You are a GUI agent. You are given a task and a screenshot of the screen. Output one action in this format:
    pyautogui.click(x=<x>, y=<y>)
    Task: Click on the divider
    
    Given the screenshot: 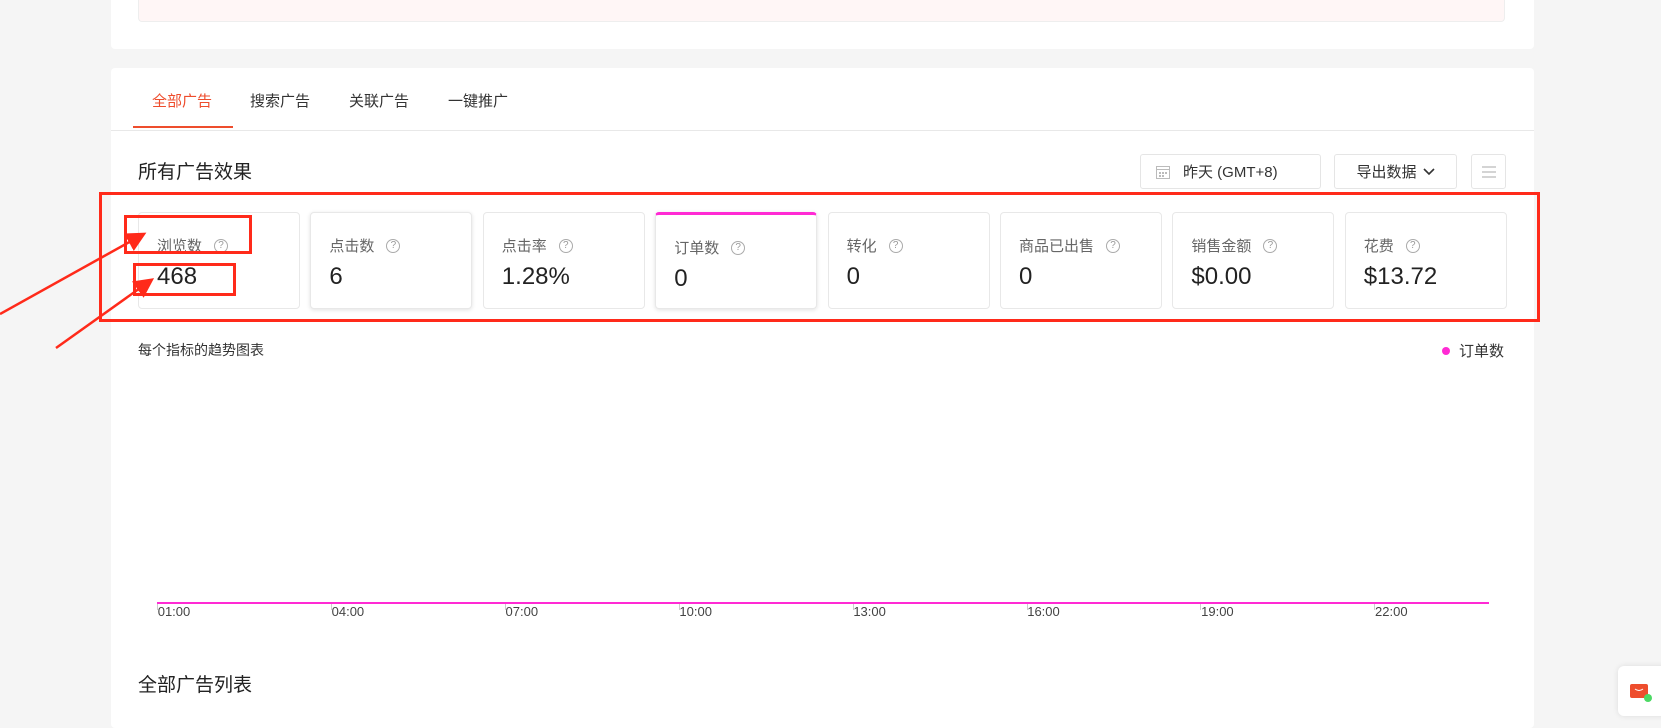 What is the action you would take?
    pyautogui.click(x=822, y=130)
    